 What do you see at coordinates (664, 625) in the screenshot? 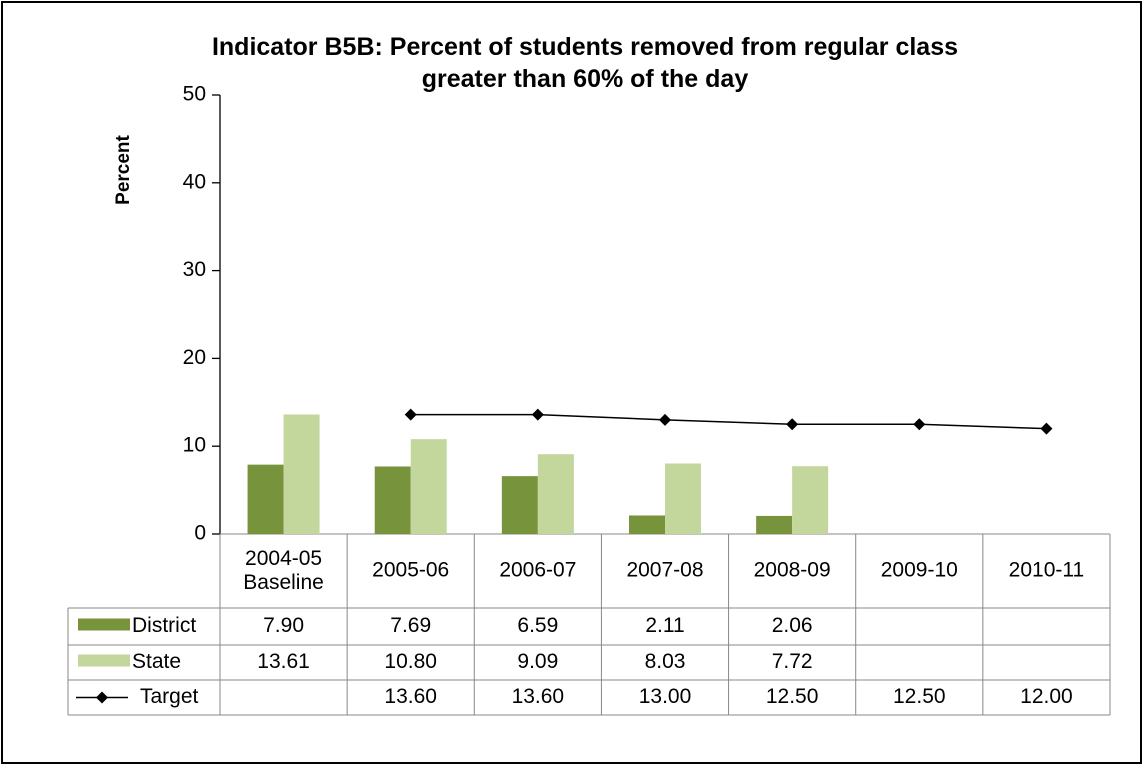
I see `table-value: 2.11` at bounding box center [664, 625].